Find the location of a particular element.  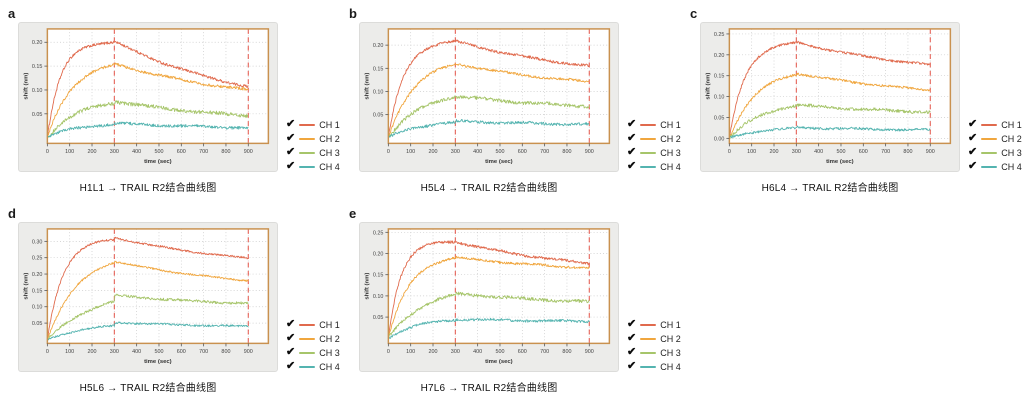

svg-text: time (sec) is located at coordinates (499, 162).